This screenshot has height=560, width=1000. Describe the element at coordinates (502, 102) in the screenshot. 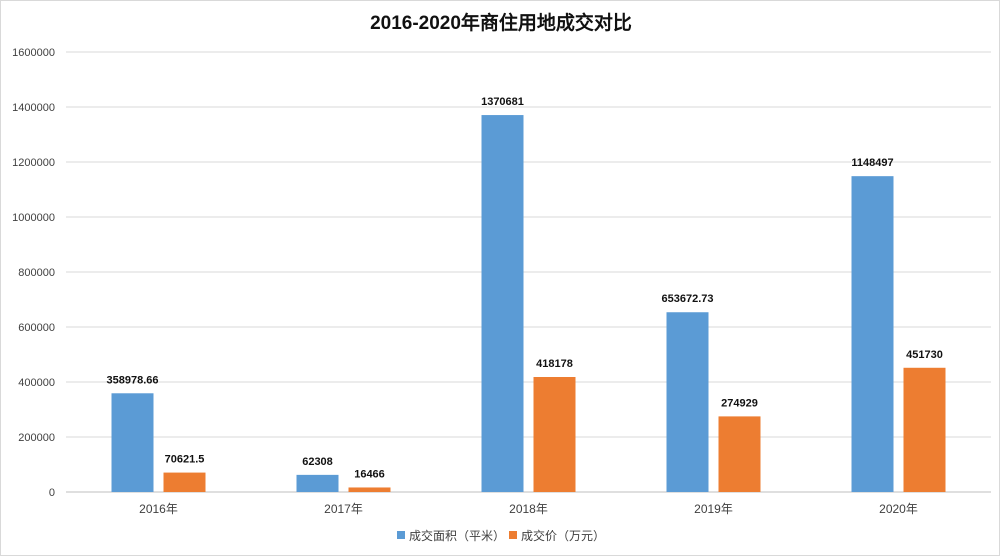

I see `data-label: 1370681` at that location.